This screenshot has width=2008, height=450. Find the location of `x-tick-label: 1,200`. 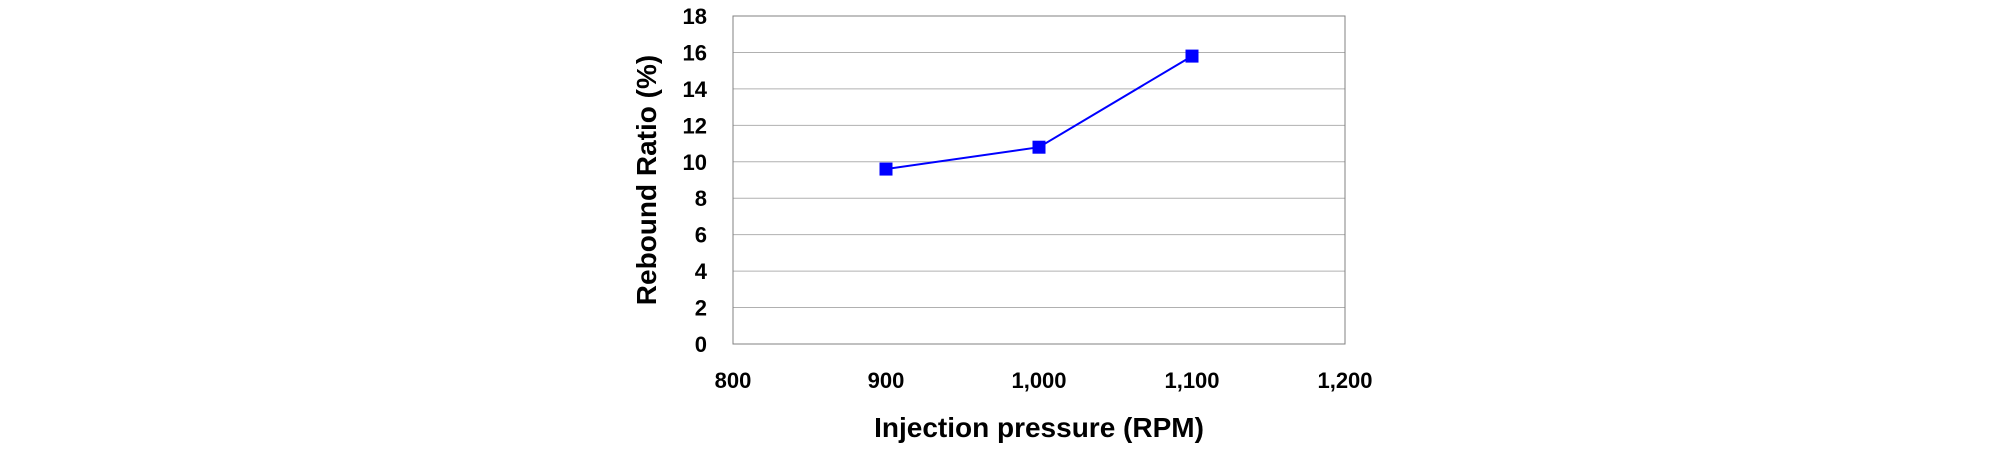

x-tick-label: 1,200 is located at coordinates (1344, 380).